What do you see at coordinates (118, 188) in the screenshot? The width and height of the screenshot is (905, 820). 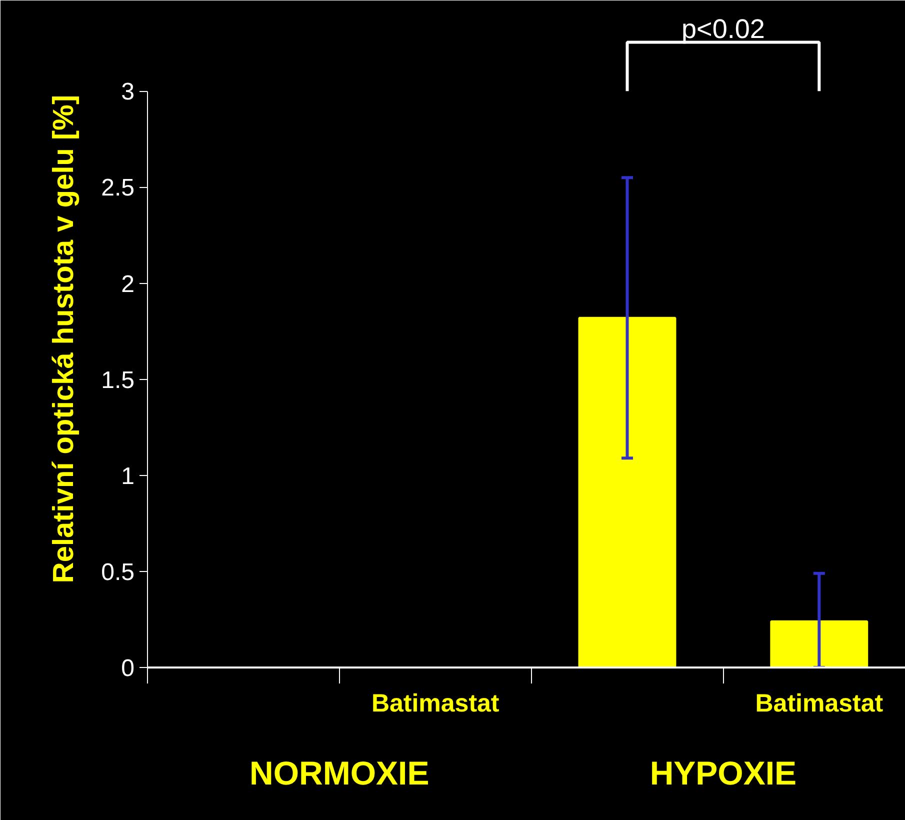 I see `y-tick-label: 2.5` at bounding box center [118, 188].